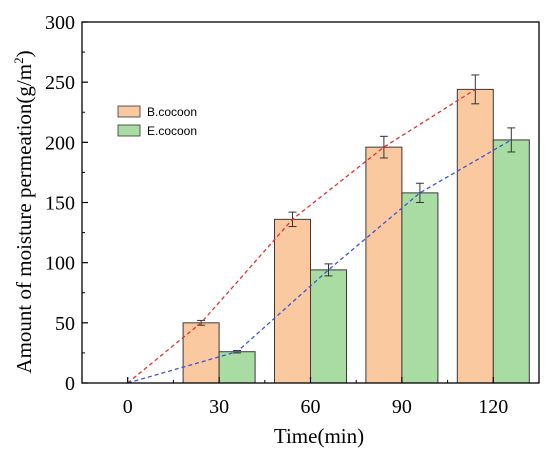 The image size is (550, 457). I want to click on y-axis-title-main: Amount of moisture permeation(g/m, so click(24, 219).